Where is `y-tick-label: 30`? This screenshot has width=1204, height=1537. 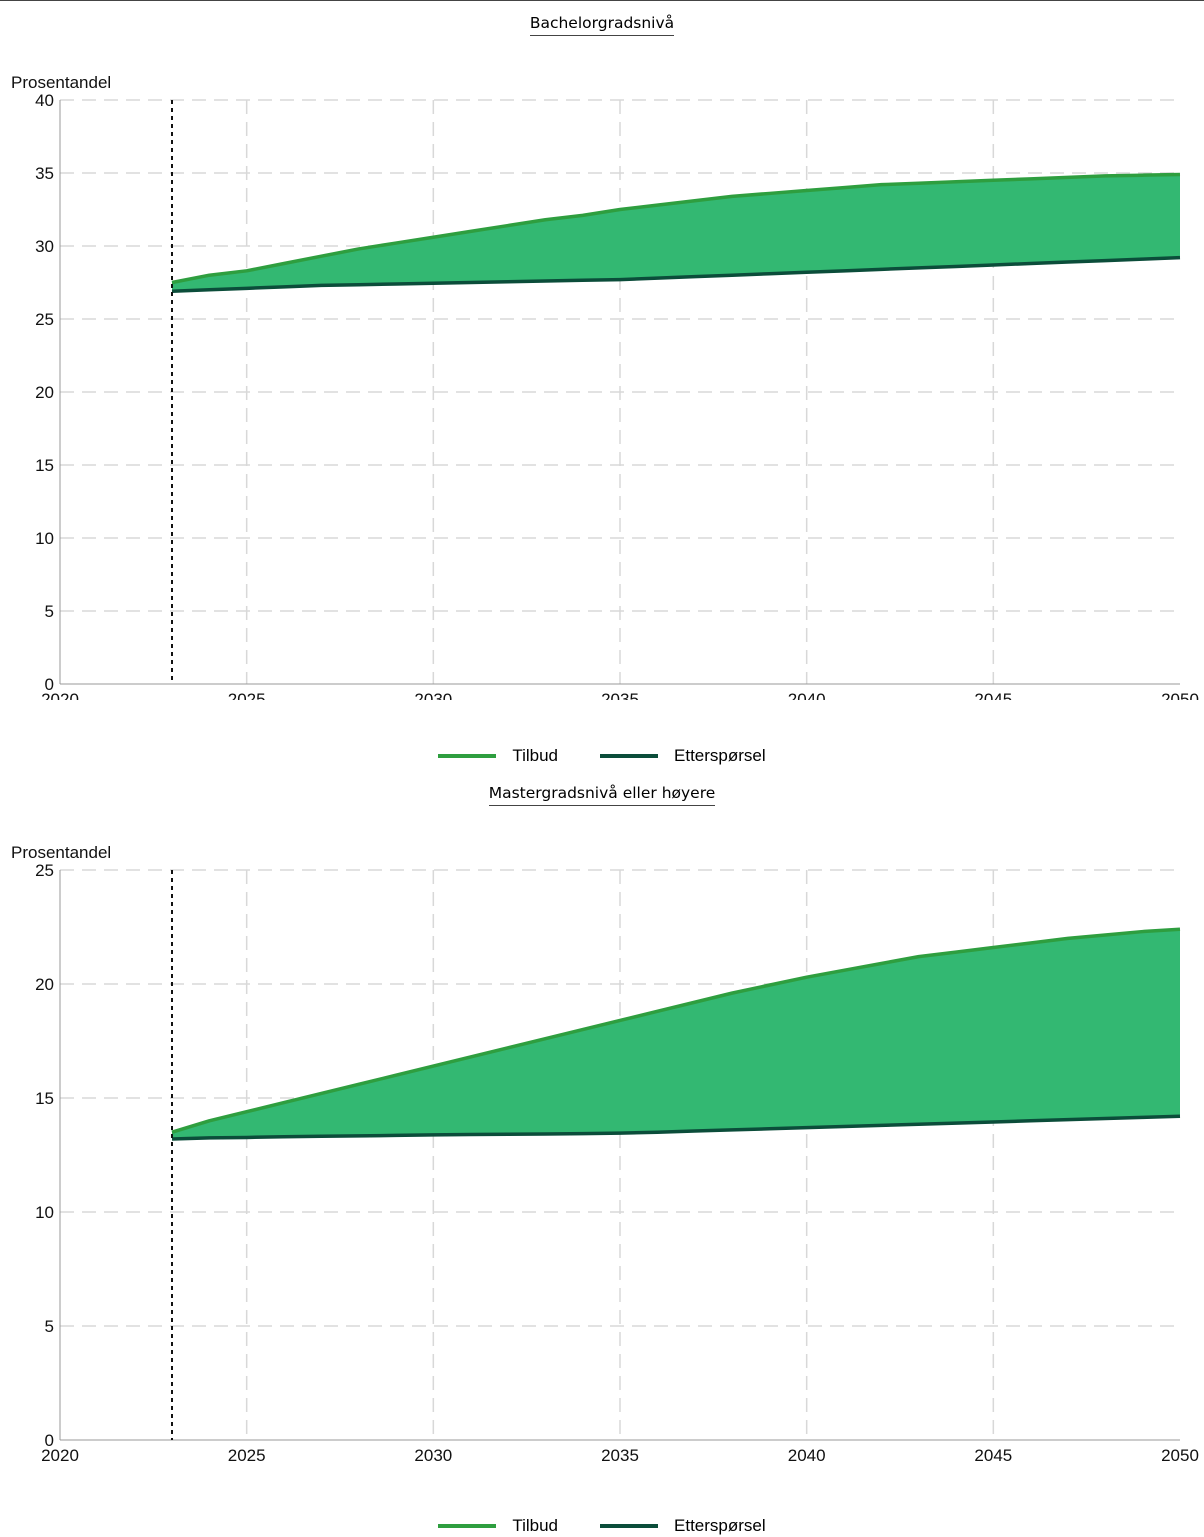 y-tick-label: 30 is located at coordinates (44, 246).